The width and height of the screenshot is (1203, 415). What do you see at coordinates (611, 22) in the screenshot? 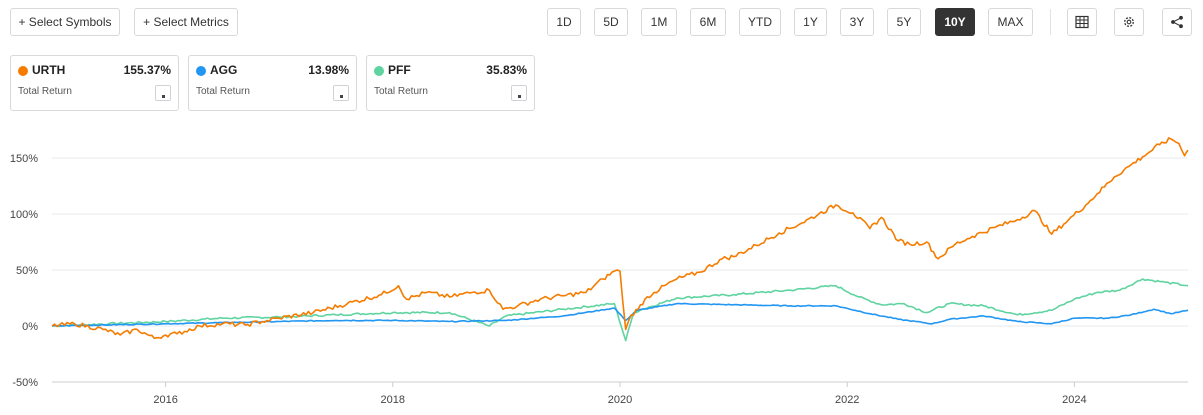
I see `range-button-5d: 5D` at bounding box center [611, 22].